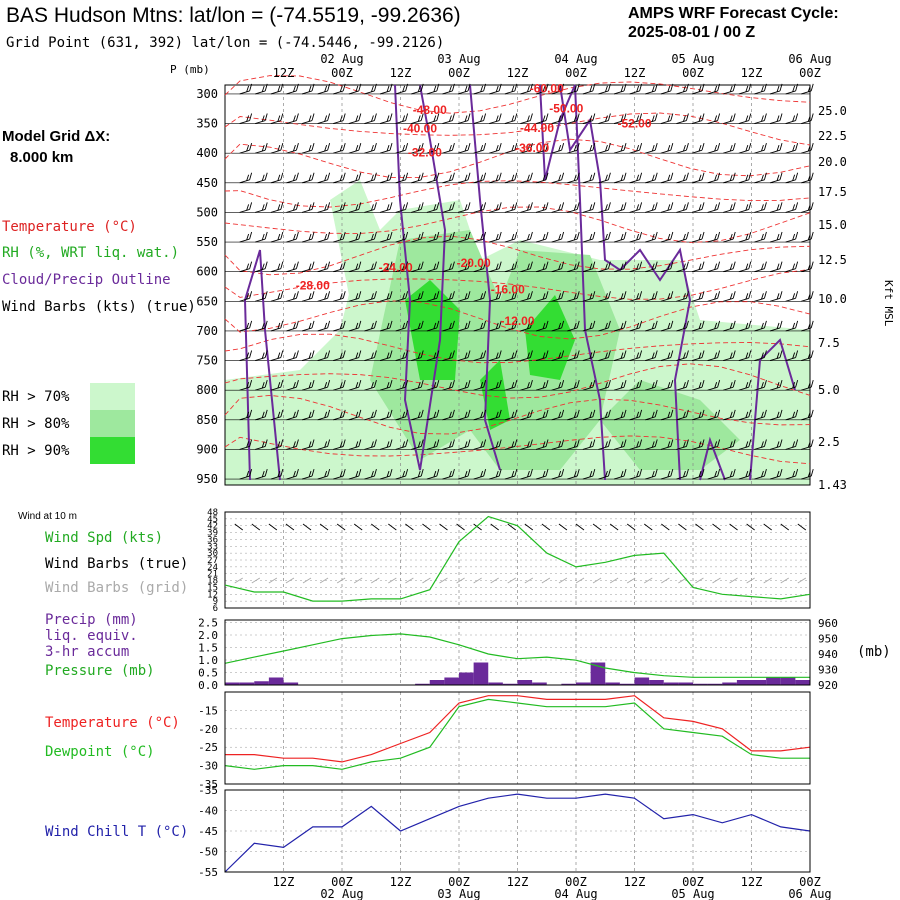  What do you see at coordinates (342, 882) in the screenshot?
I see `bottom-time-tick-label: 00Z` at bounding box center [342, 882].